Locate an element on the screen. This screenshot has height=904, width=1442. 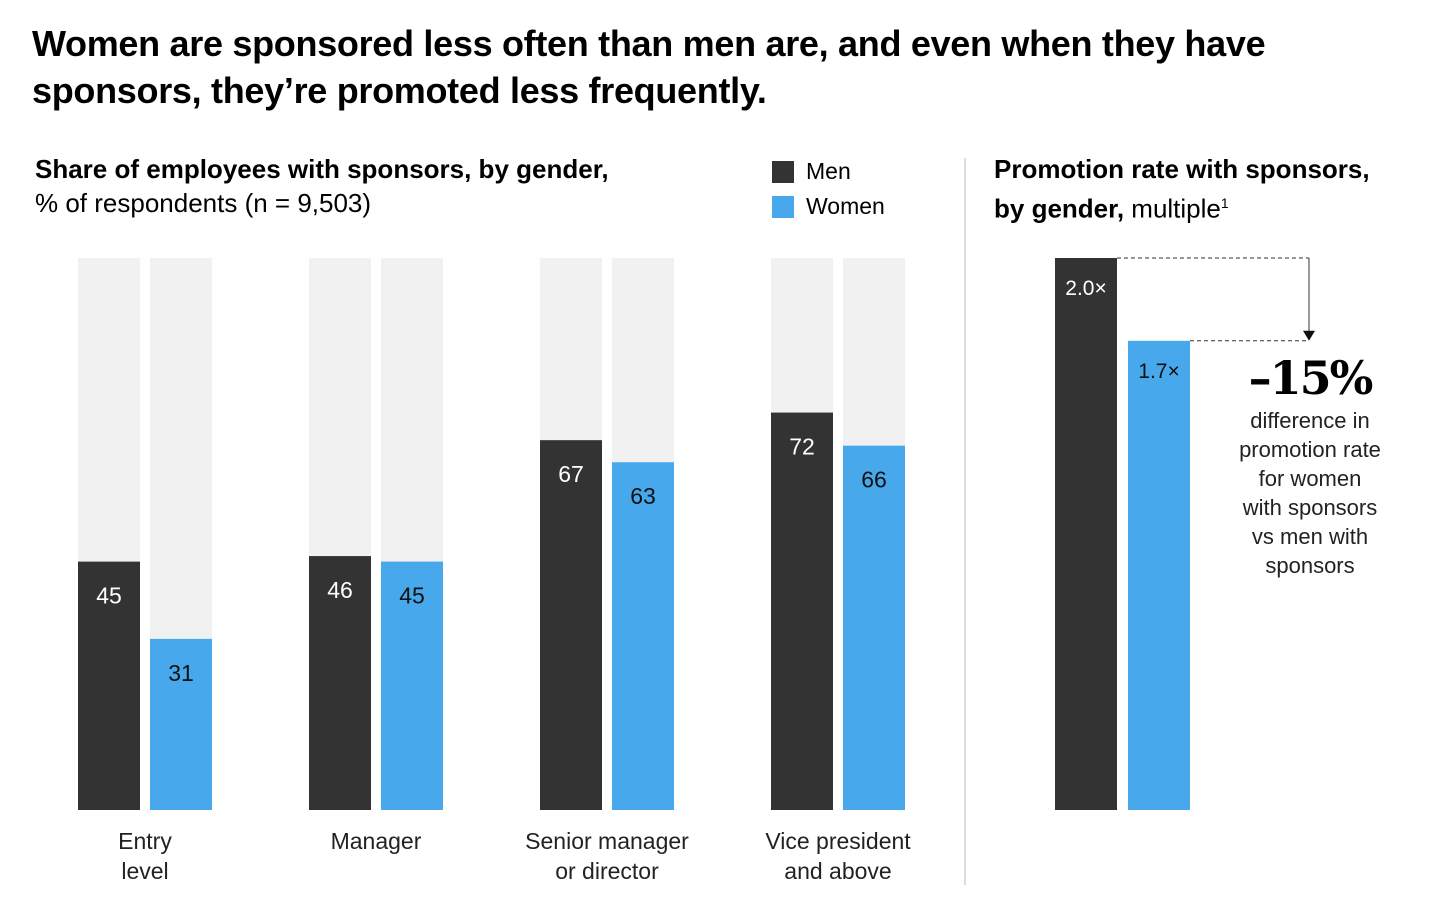
legend-label-men: Men is located at coordinates (828, 171).